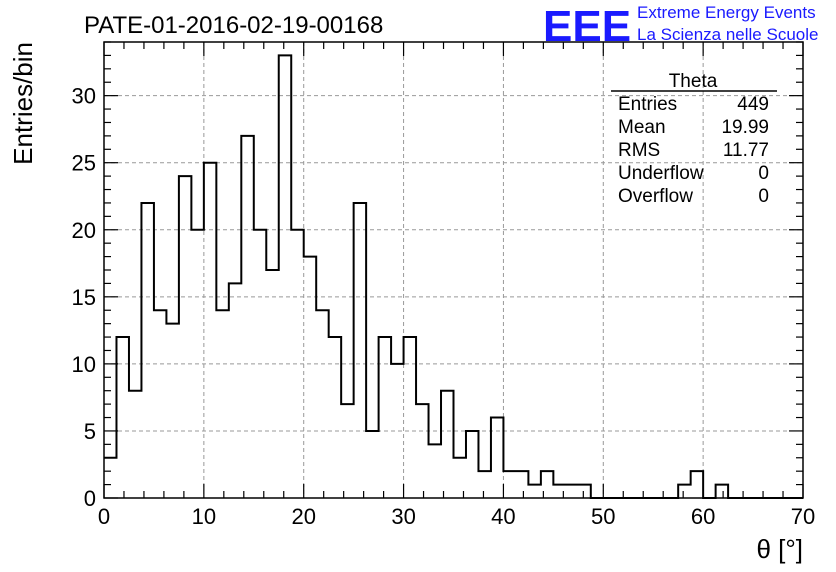  Describe the element at coordinates (84, 230) in the screenshot. I see `y-tick-label: 20` at that location.